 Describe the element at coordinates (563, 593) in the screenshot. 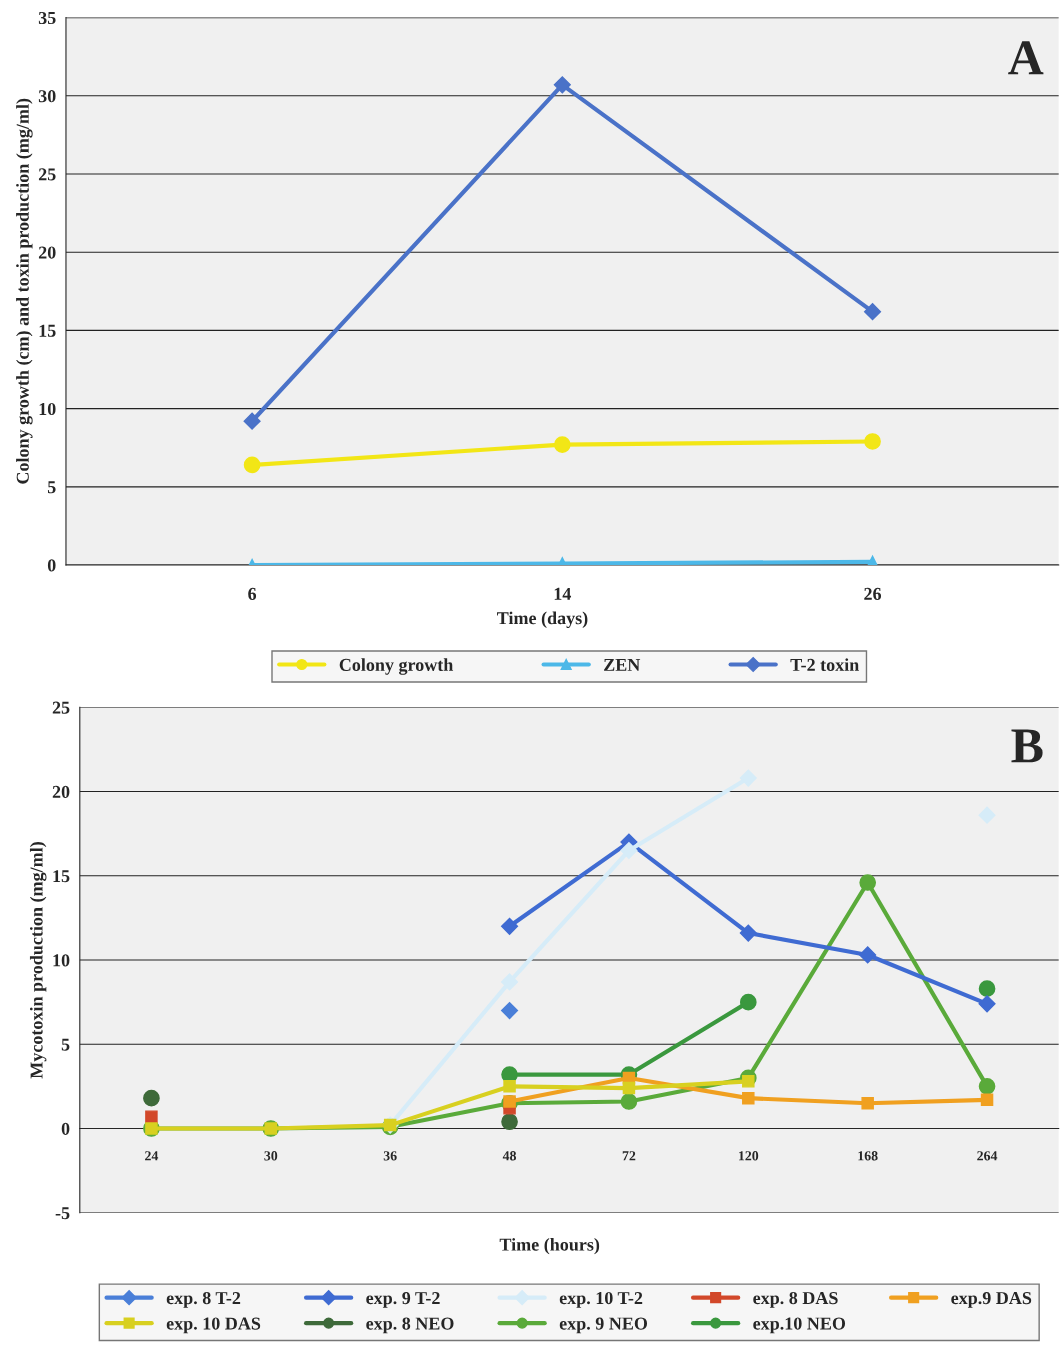

I see `x-tick-label: 14` at that location.